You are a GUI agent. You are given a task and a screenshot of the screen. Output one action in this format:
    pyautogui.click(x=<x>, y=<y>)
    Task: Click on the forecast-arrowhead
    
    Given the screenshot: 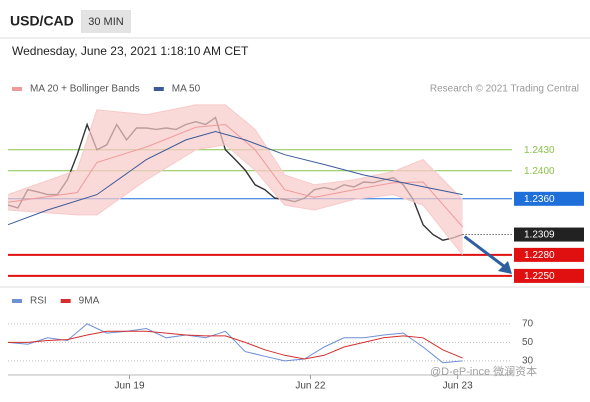 What is the action you would take?
    pyautogui.click(x=505, y=267)
    